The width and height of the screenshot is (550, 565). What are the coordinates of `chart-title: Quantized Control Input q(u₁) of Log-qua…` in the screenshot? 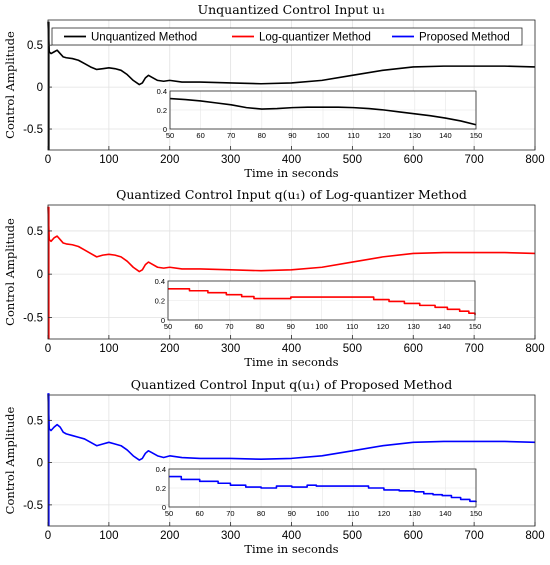 It's located at (291, 194).